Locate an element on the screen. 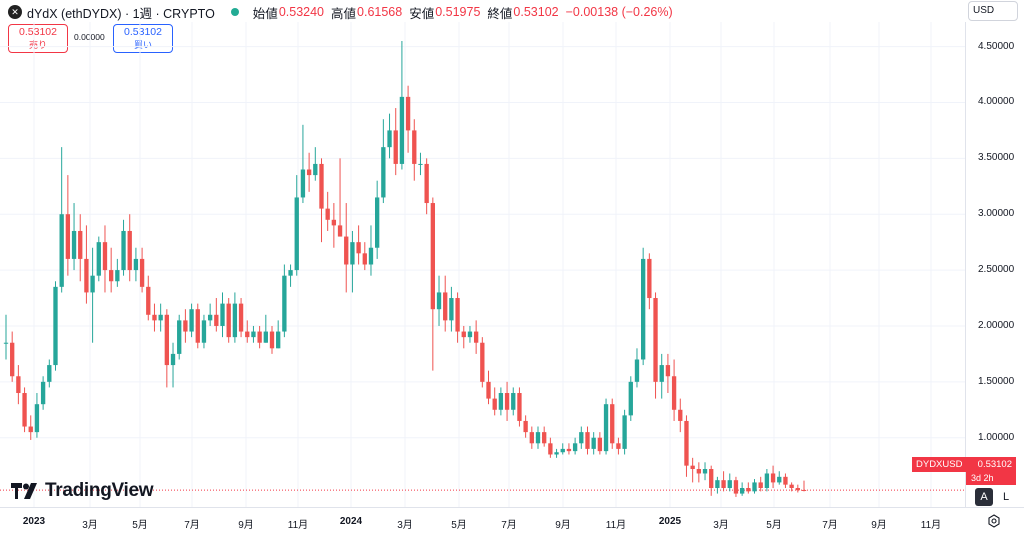 The width and height of the screenshot is (1024, 541). settings-gear-icon is located at coordinates (994, 521).